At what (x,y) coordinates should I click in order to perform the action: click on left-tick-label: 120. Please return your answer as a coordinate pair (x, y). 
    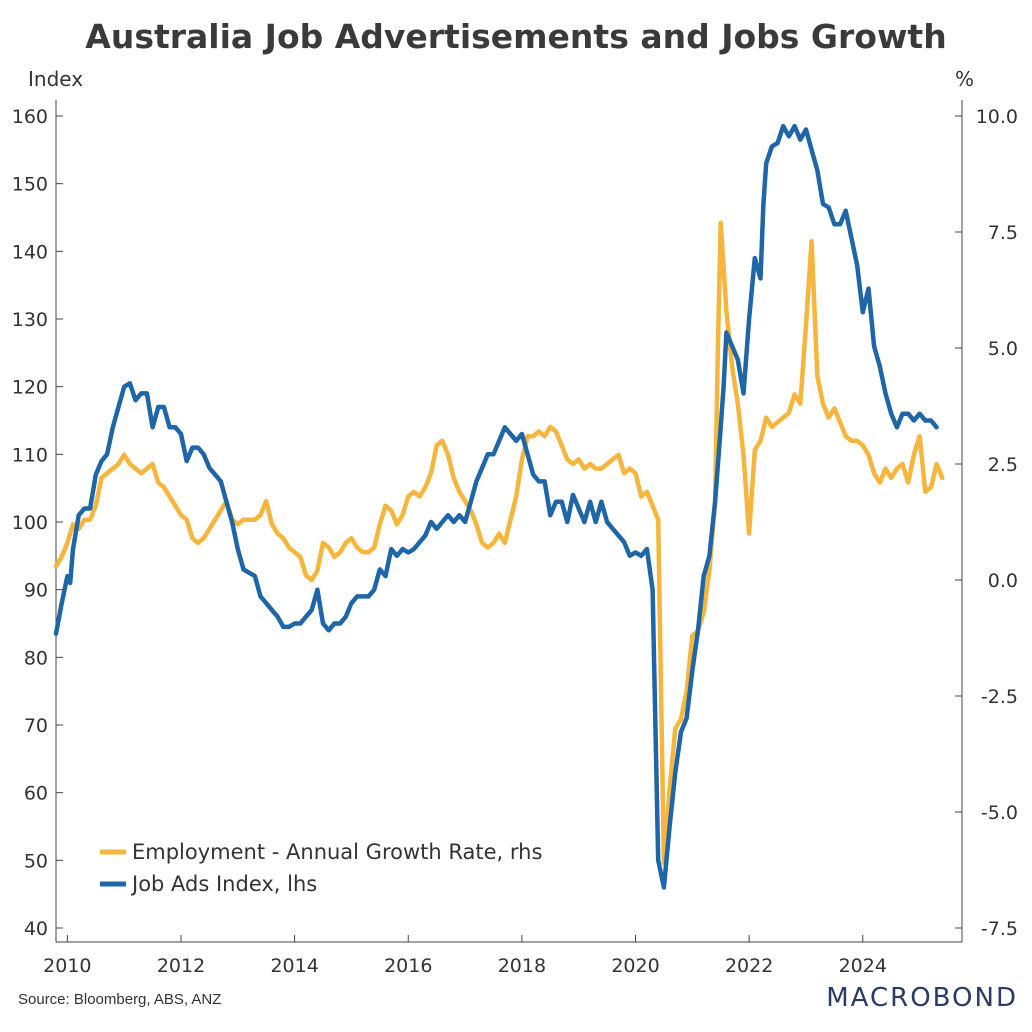
    Looking at the image, I should click on (30, 388).